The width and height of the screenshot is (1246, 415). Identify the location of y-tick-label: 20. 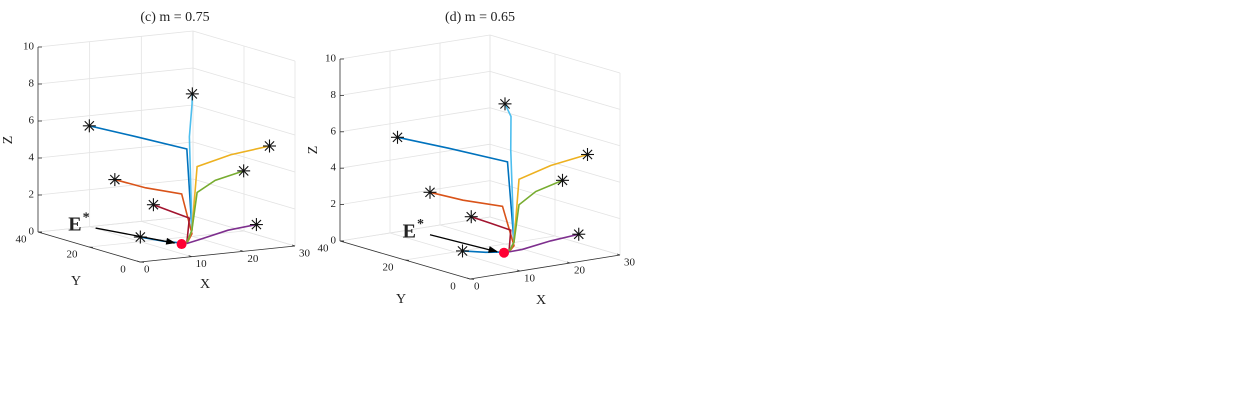
(73, 255).